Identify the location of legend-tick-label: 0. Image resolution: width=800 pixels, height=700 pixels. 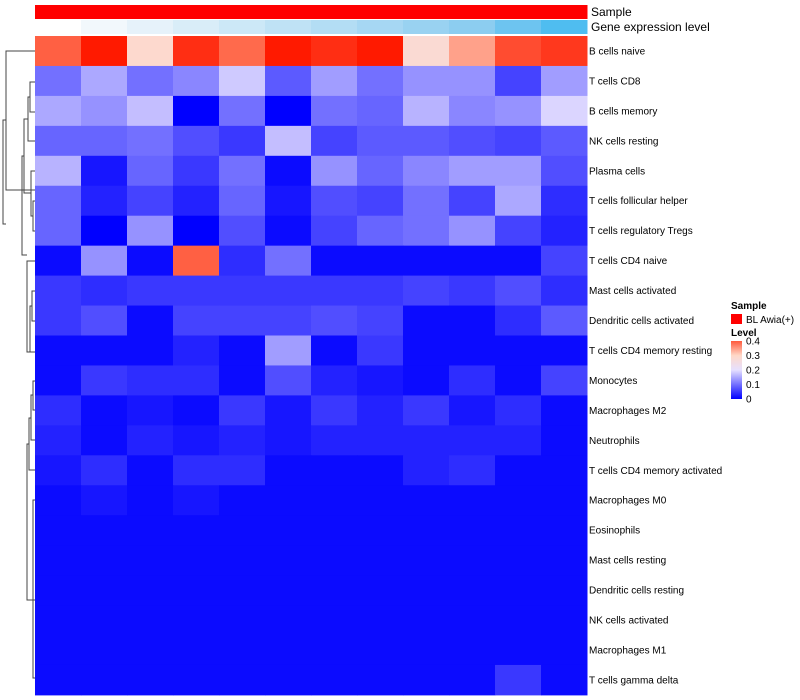
(749, 400).